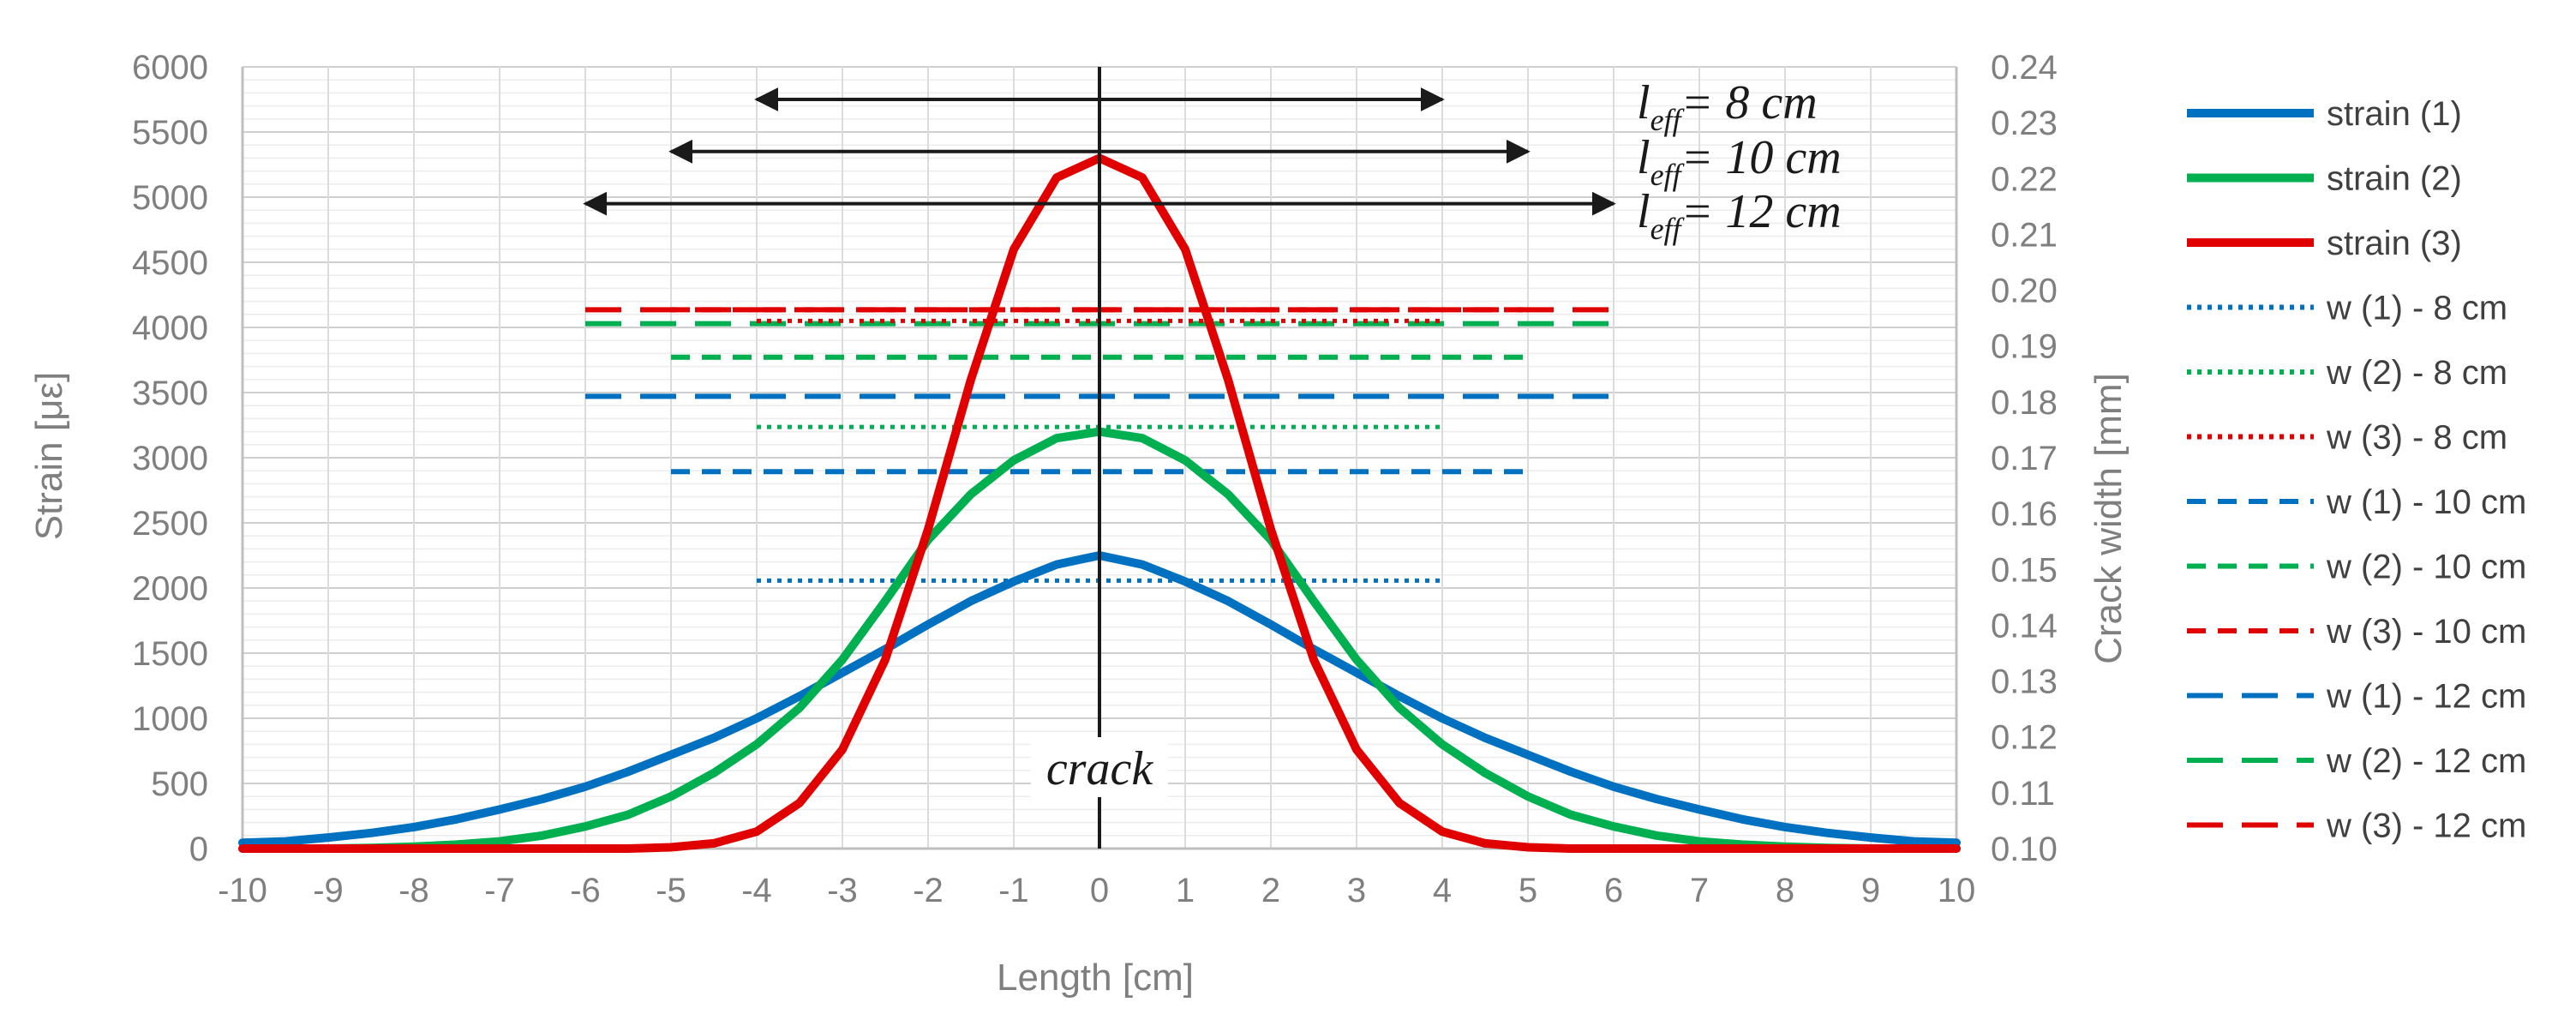  Describe the element at coordinates (671, 890) in the screenshot. I see `x-tick-label: -5` at that location.